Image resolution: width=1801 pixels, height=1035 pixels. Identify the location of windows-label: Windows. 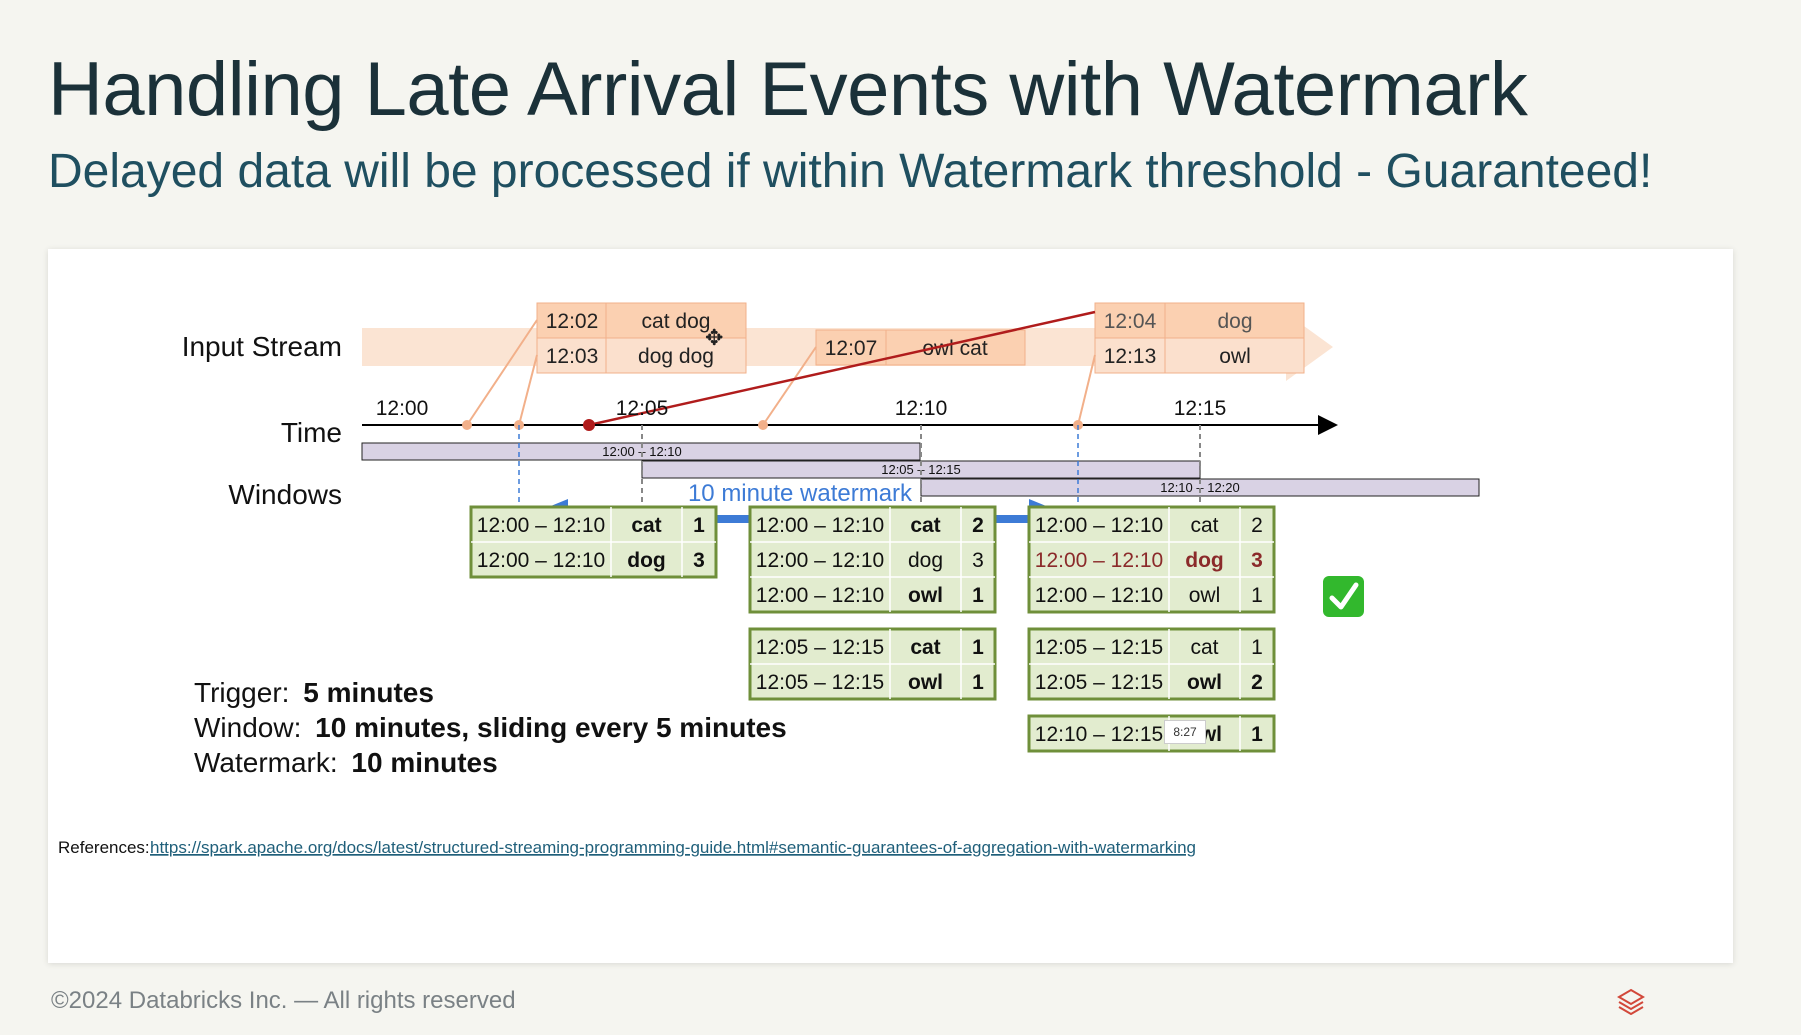
(285, 494).